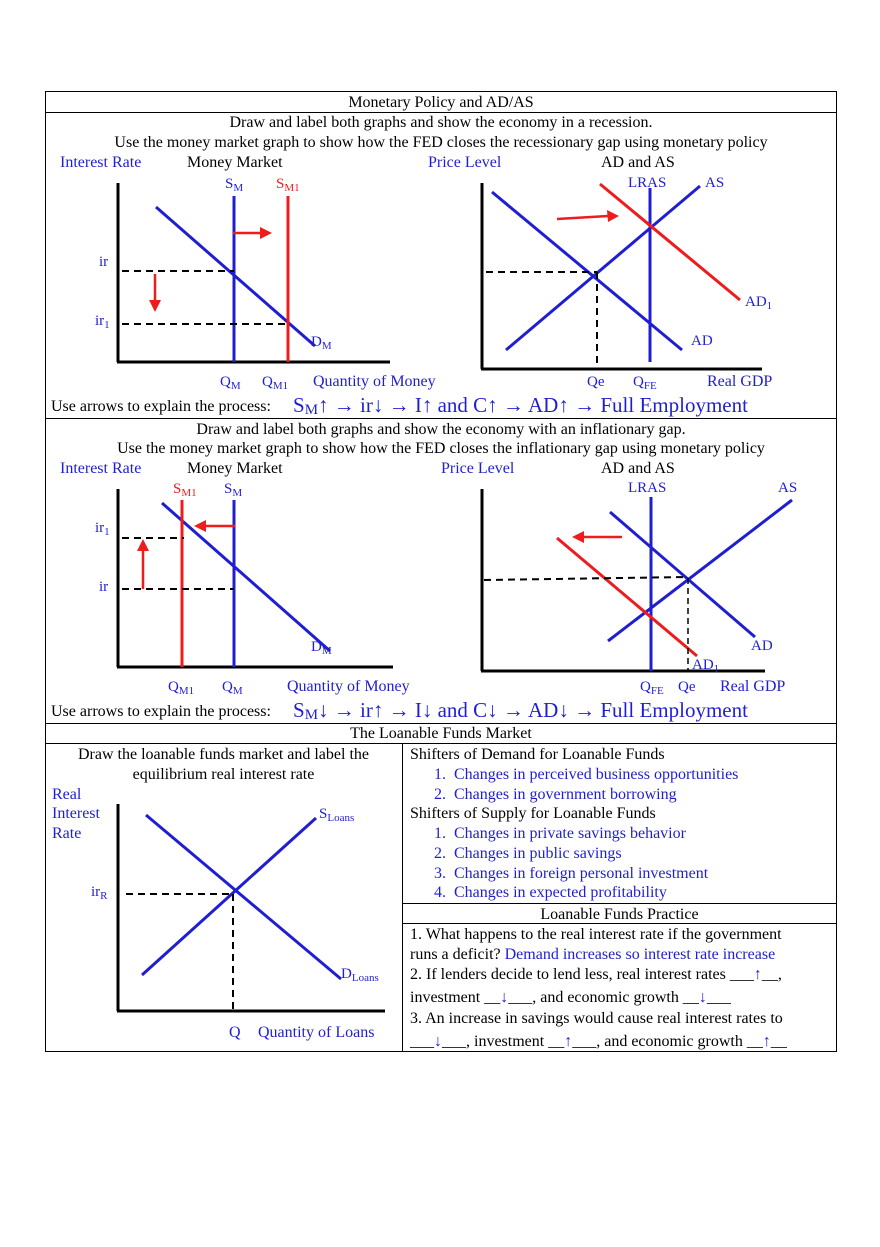 This screenshot has width=880, height=1247. What do you see at coordinates (702, 997) in the screenshot?
I see `question-2-answer-growth: ↓` at bounding box center [702, 997].